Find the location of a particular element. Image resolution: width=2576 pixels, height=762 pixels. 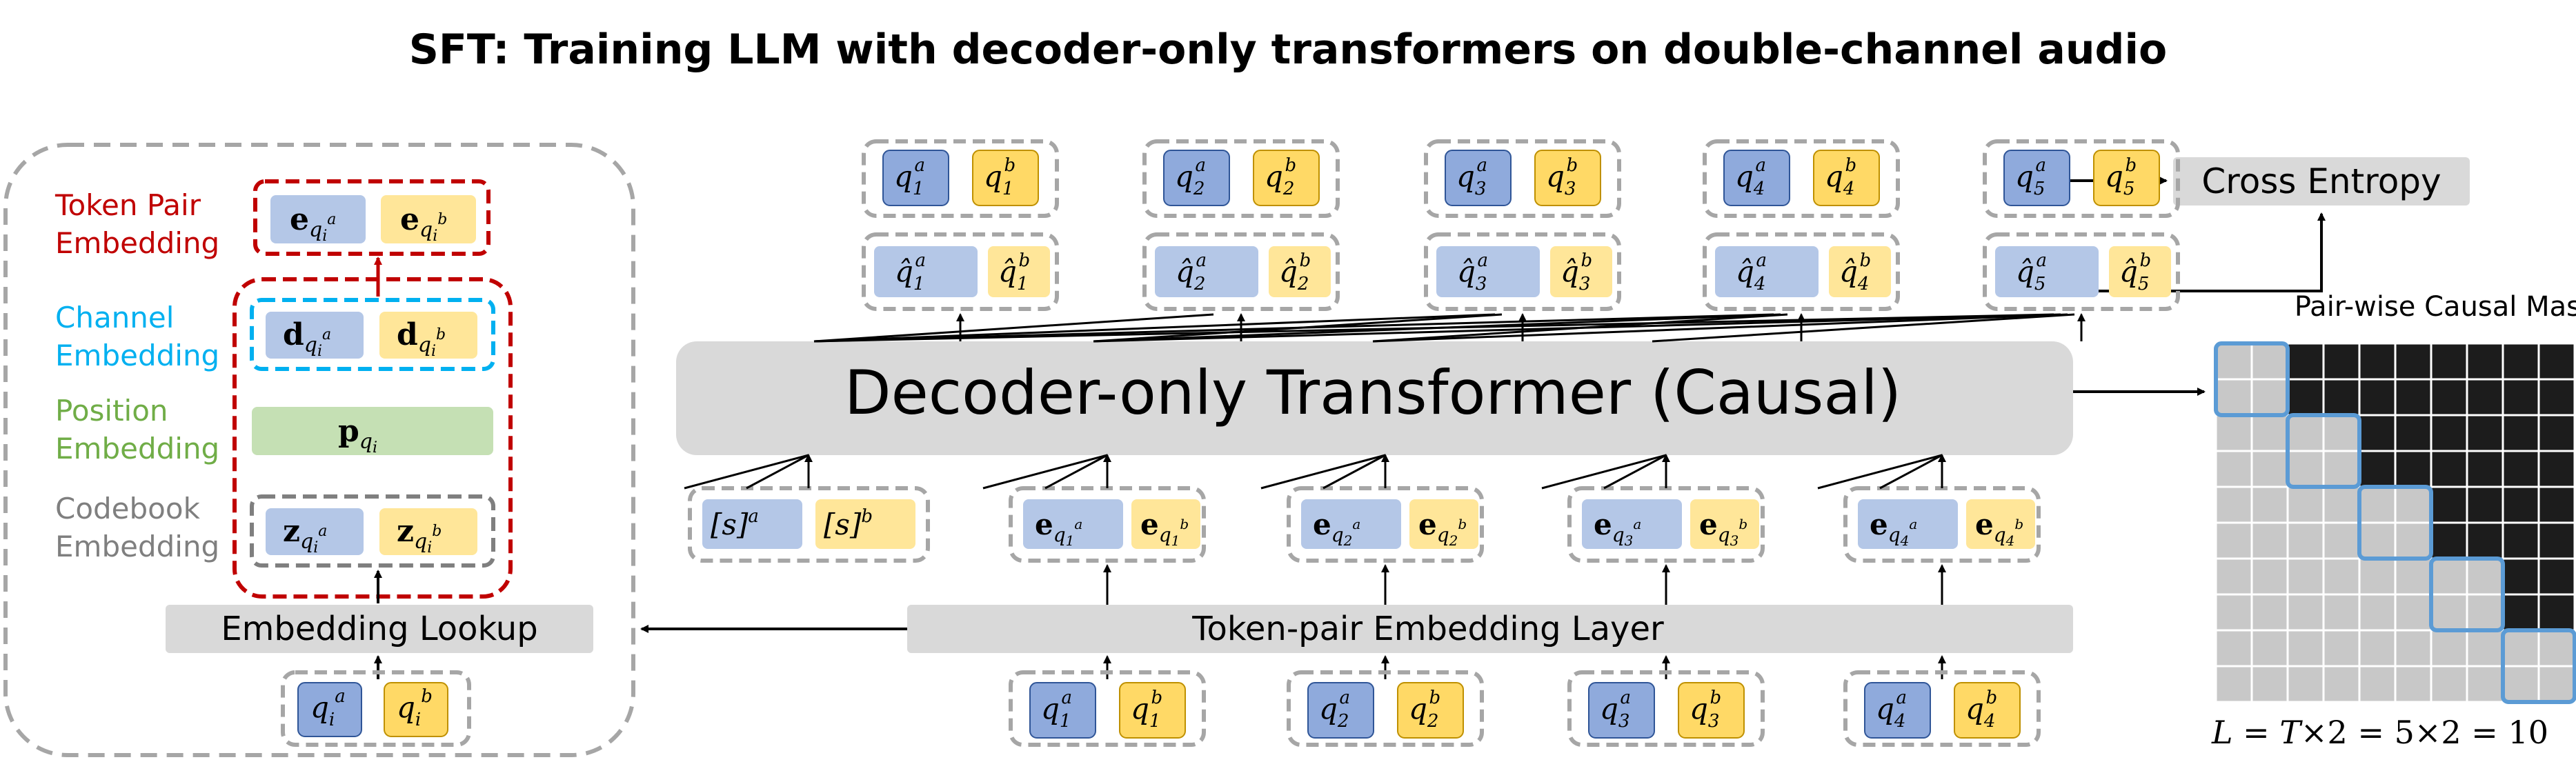

position-embedding-box is located at coordinates (372, 431).